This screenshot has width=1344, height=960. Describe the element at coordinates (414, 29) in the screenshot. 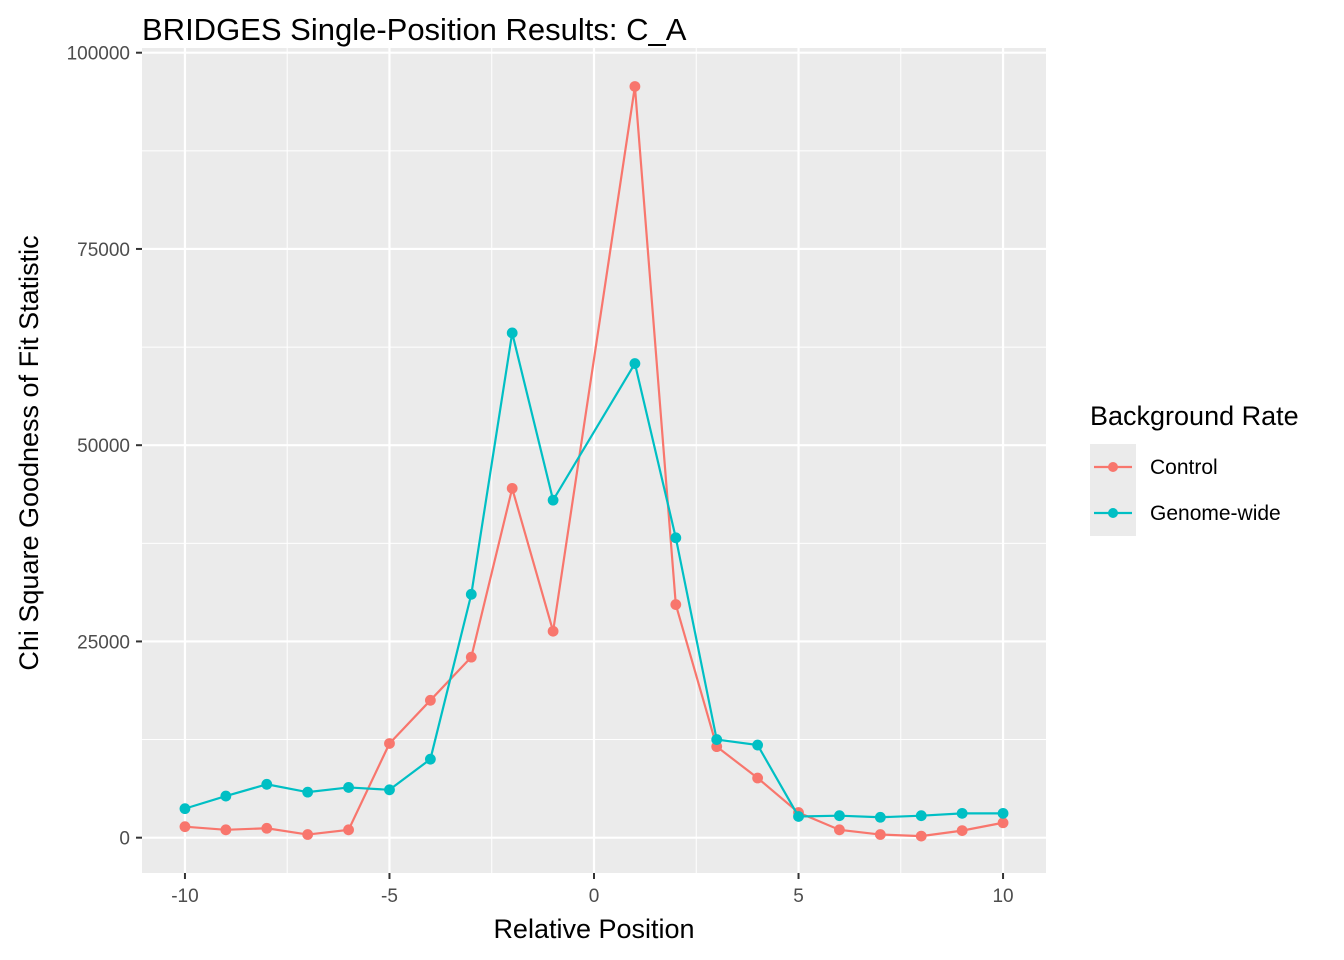

I see `chart-title: BRIDGES Single-Position Results: C_A` at that location.